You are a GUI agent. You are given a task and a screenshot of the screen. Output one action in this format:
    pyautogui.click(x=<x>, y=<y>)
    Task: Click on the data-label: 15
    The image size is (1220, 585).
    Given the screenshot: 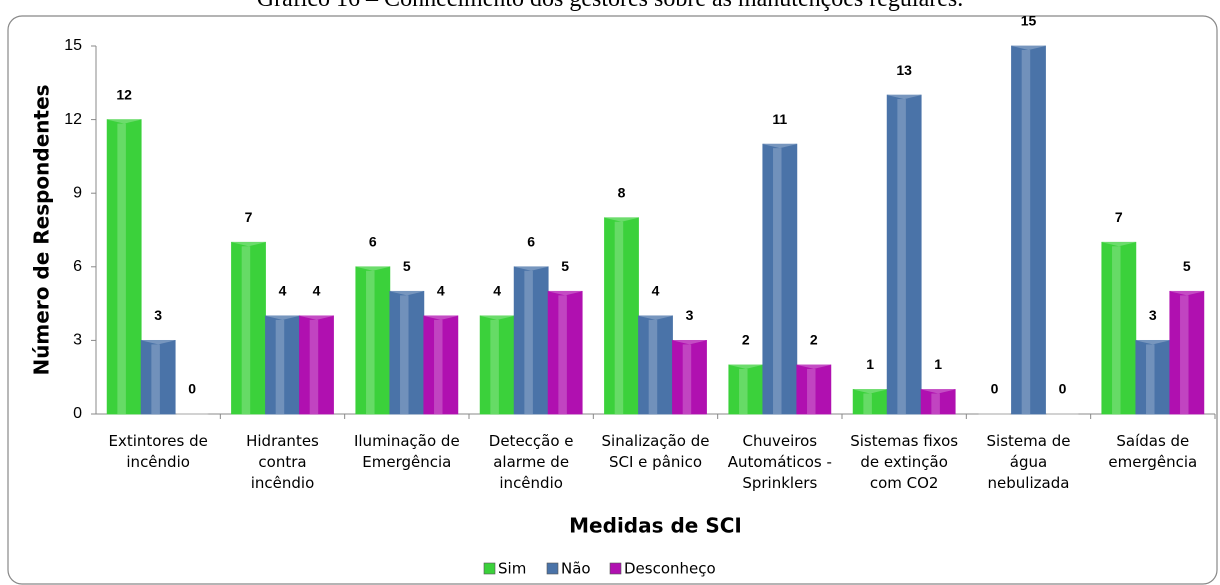 What is the action you would take?
    pyautogui.click(x=1029, y=21)
    